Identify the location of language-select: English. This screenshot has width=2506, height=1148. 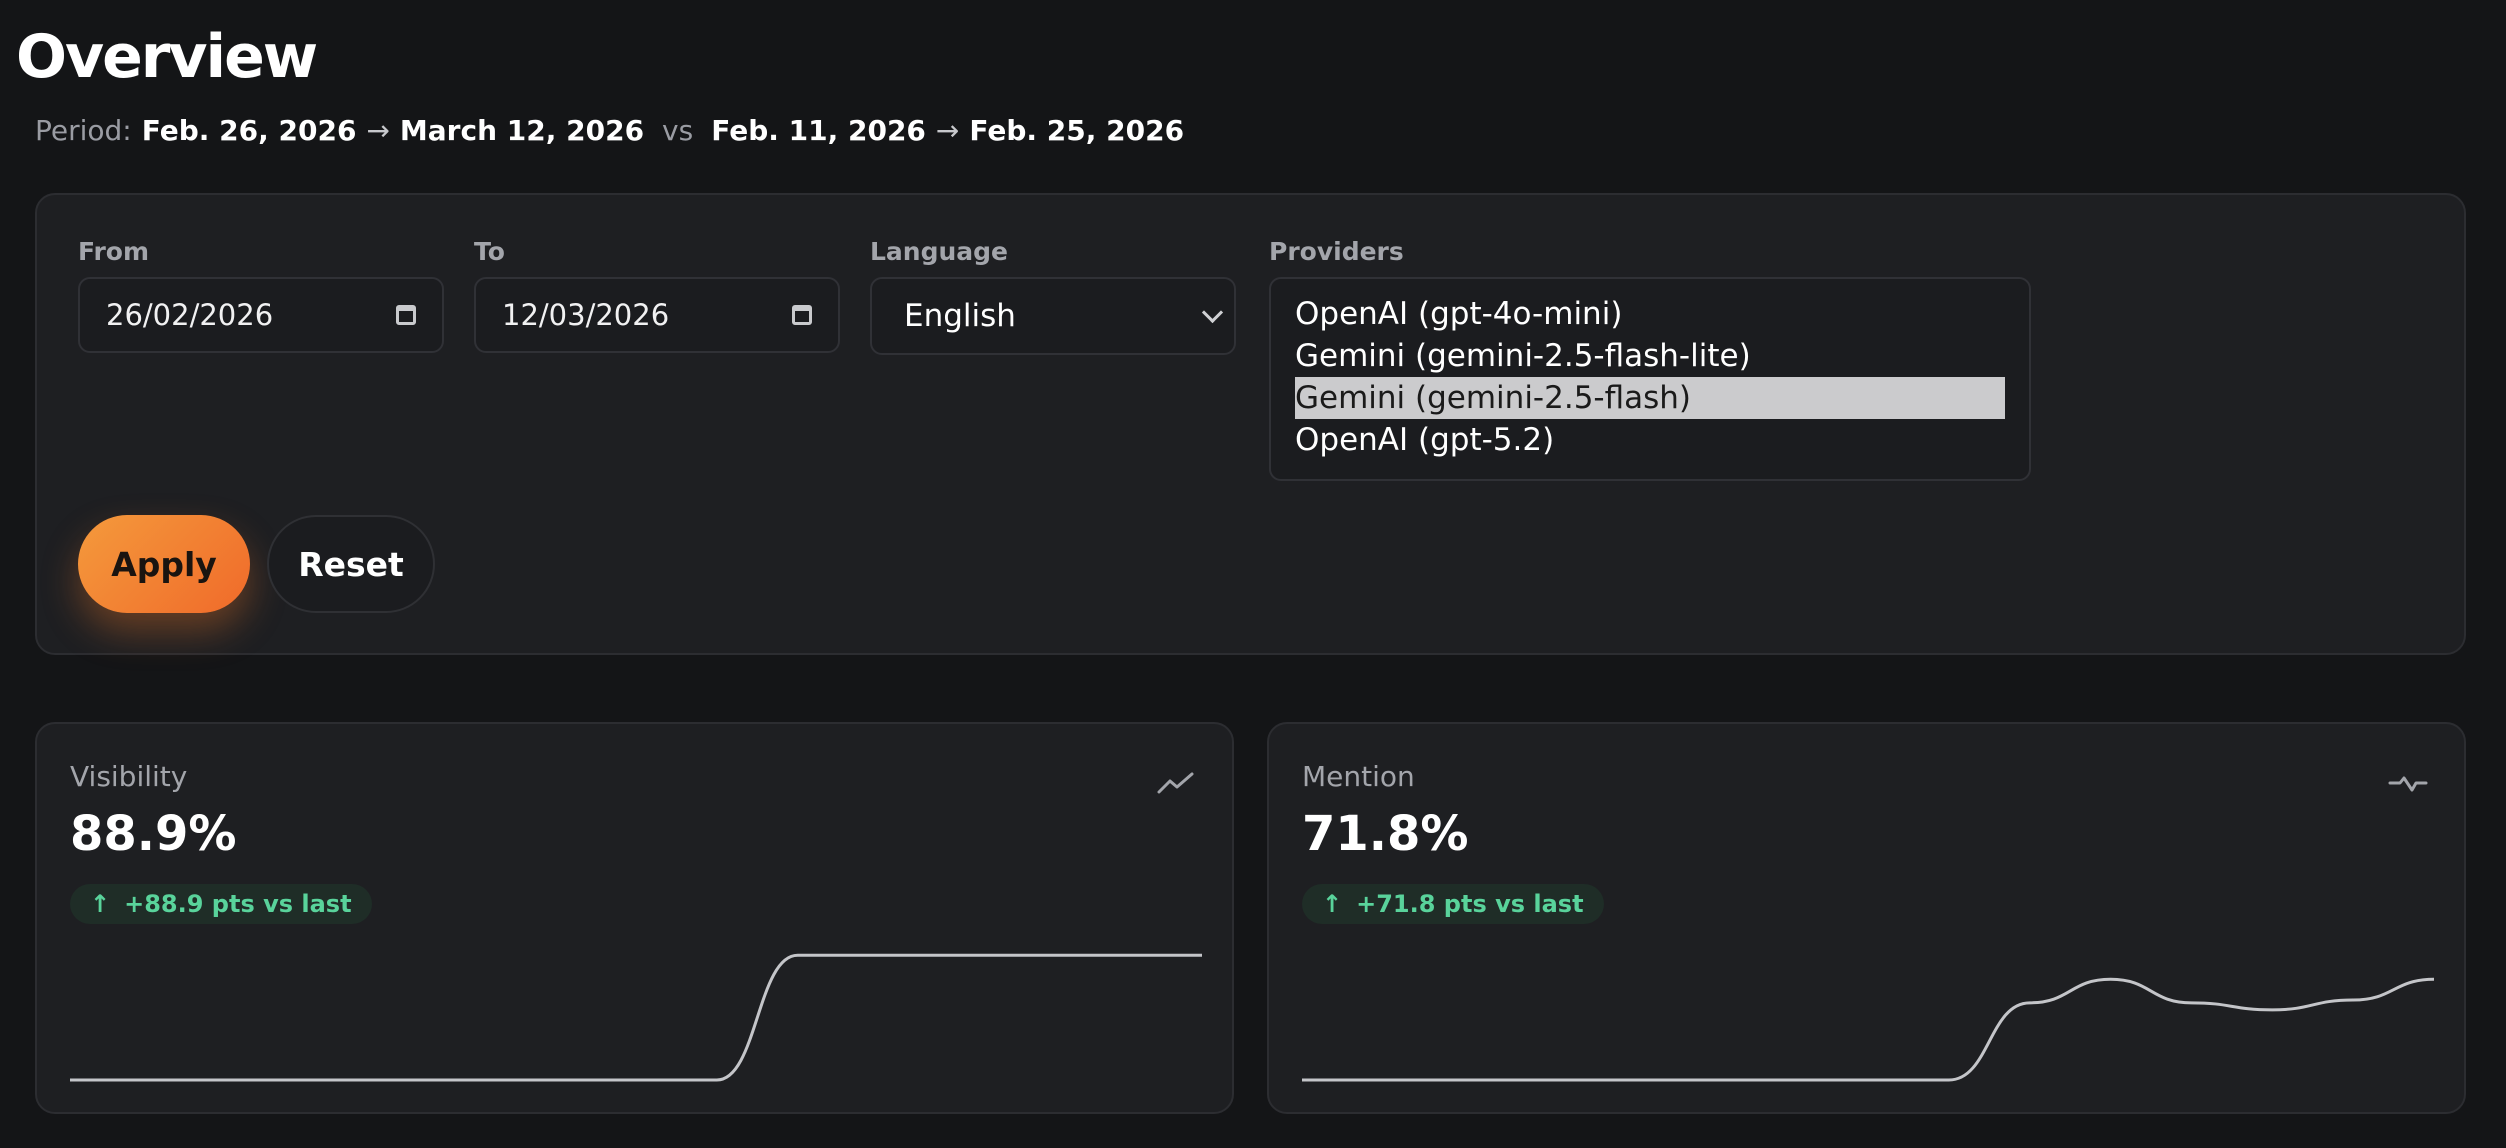
(1053, 316).